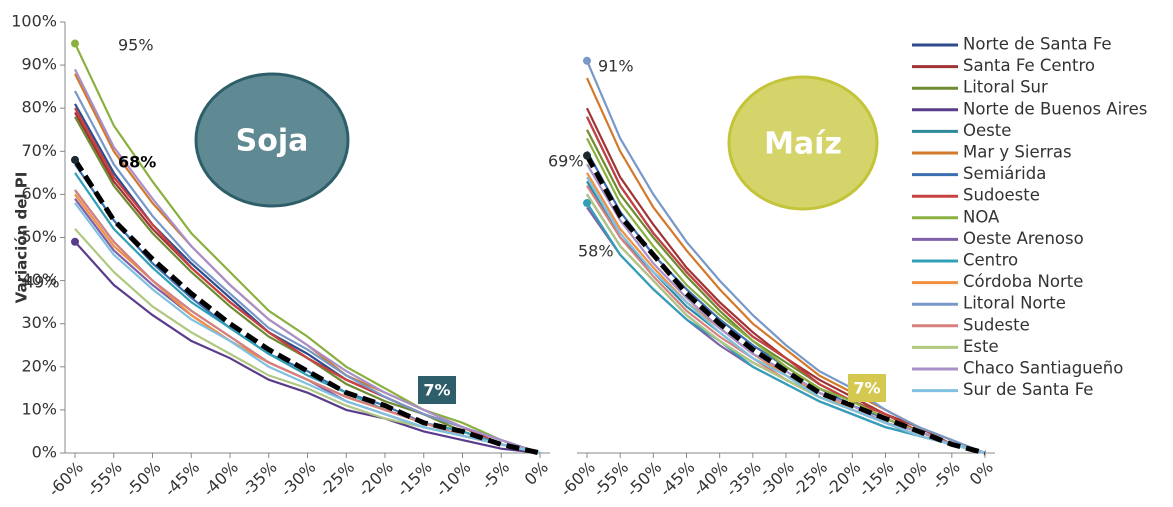  Describe the element at coordinates (1017, 152) in the screenshot. I see `legend-label: Mar y Sierras` at that location.